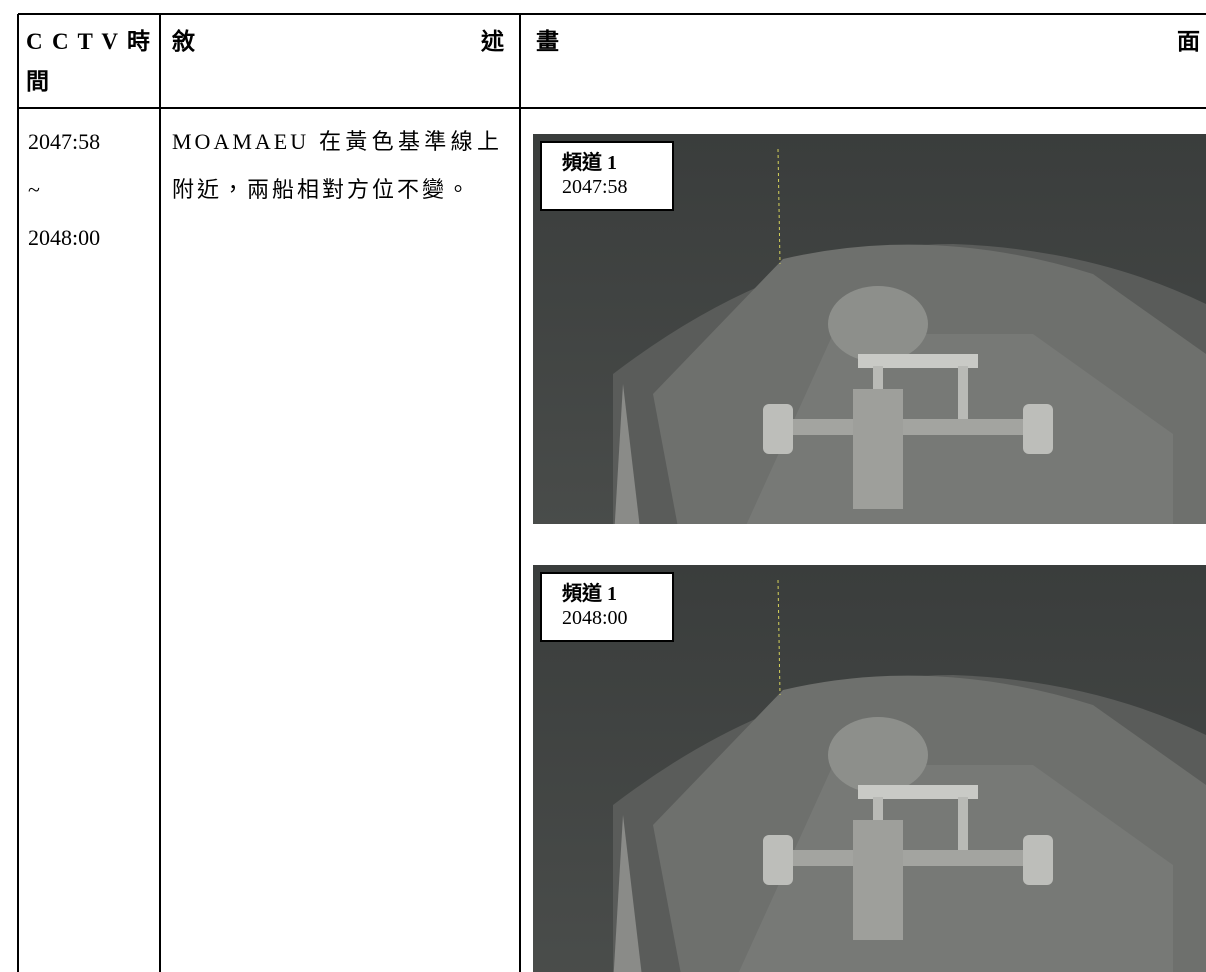  Describe the element at coordinates (160, 493) in the screenshot. I see `border-col1` at that location.